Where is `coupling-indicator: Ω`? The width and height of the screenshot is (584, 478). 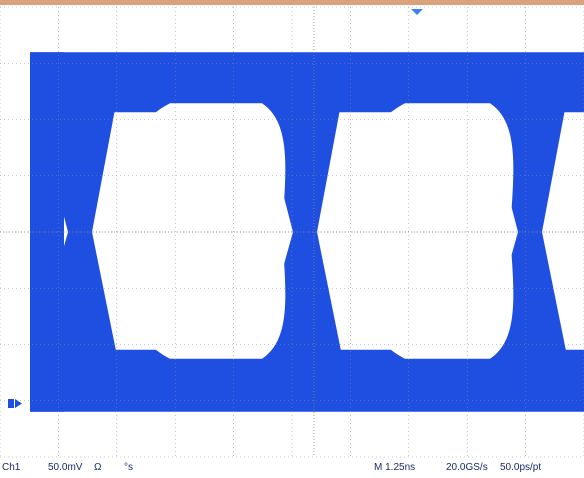
coupling-indicator: Ω is located at coordinates (98, 467).